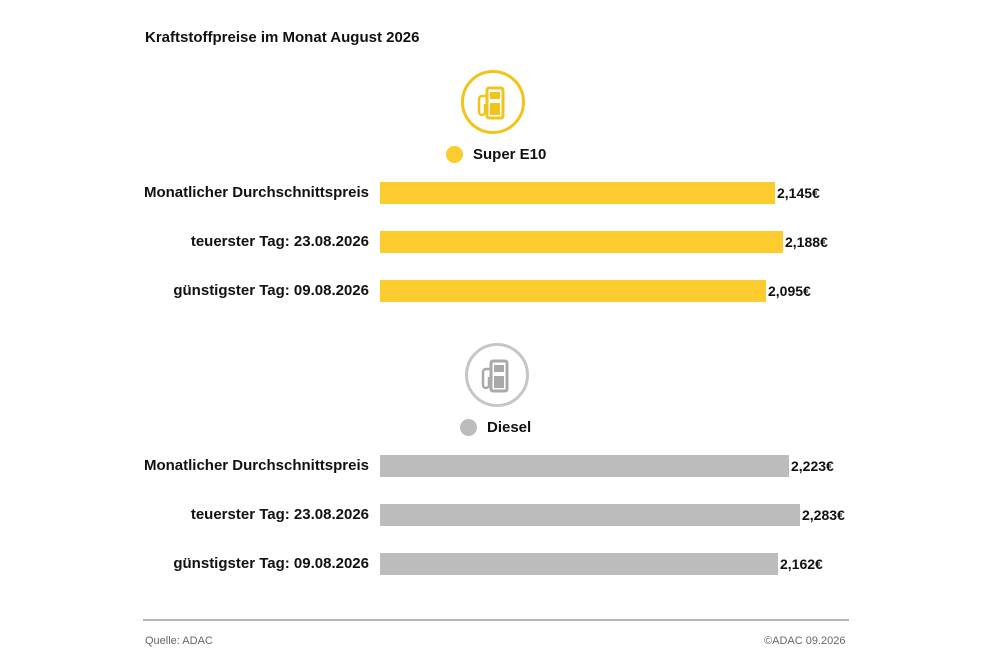  What do you see at coordinates (798, 193) in the screenshot?
I see `data-label: 2,145€` at bounding box center [798, 193].